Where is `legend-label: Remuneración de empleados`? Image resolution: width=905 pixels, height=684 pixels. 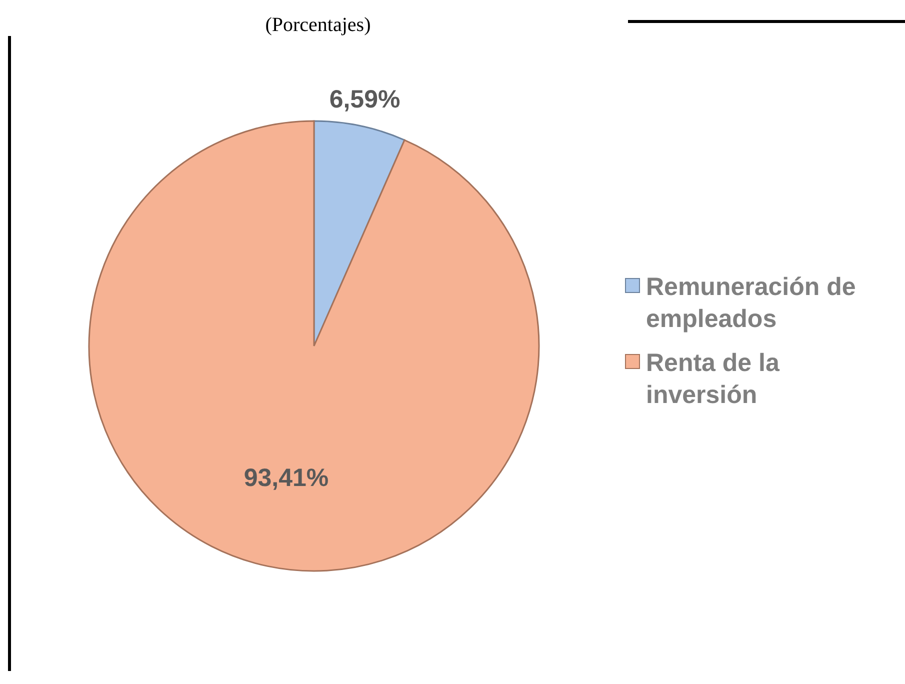 legend-label: Remuneración de empleados is located at coordinates (751, 303).